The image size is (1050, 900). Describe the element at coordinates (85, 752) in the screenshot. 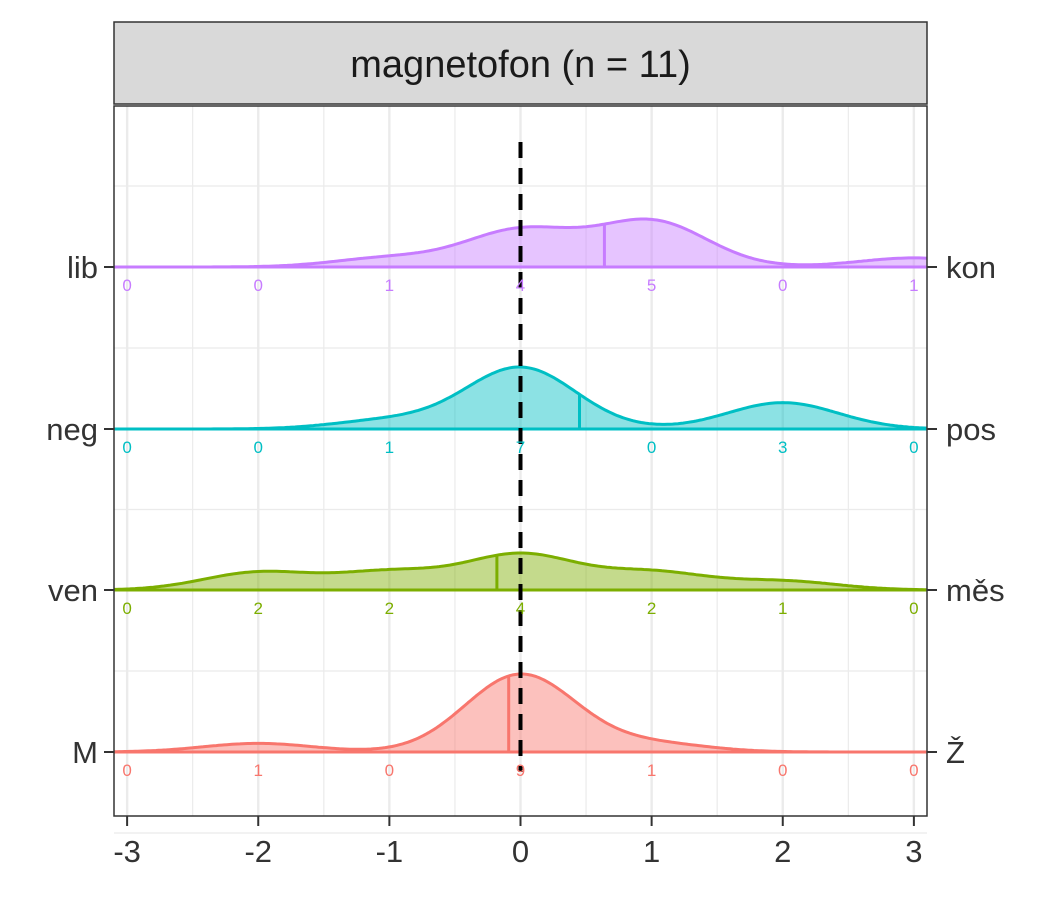

I see `y-left-label: M` at that location.